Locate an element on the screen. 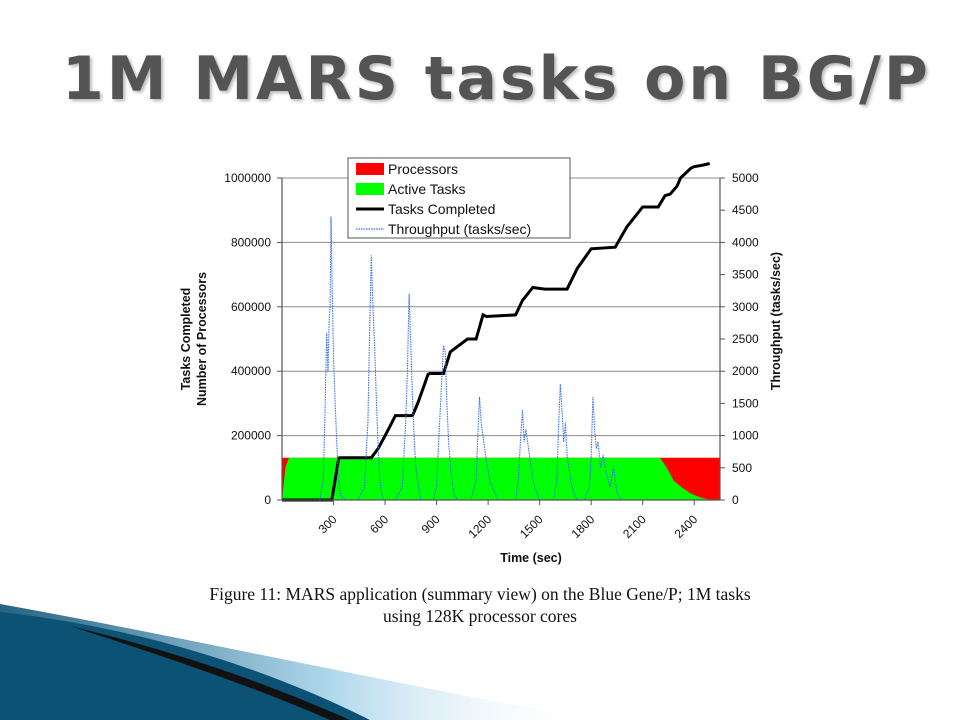 The height and width of the screenshot is (720, 960). area-active-tasks is located at coordinates (497, 478).